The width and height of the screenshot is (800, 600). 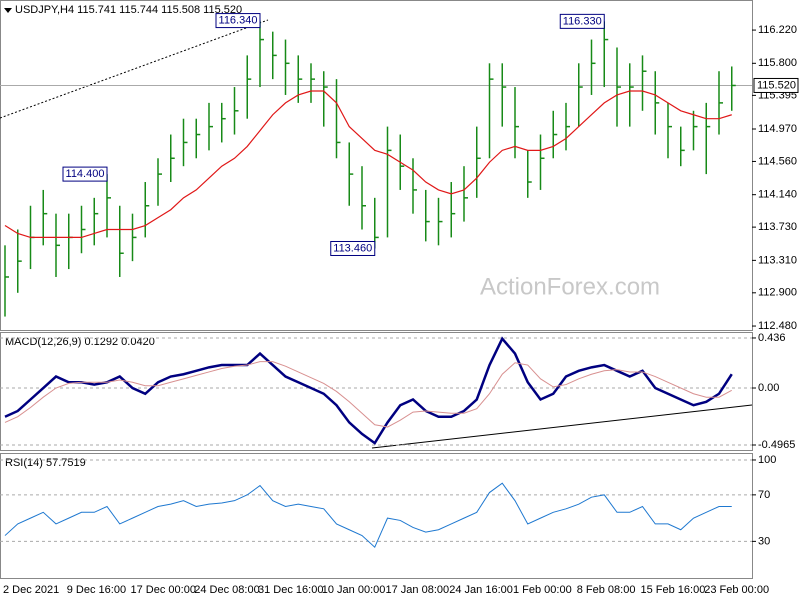 What do you see at coordinates (418, 590) in the screenshot?
I see `x-tick-label: 17 Jan 08:00` at bounding box center [418, 590].